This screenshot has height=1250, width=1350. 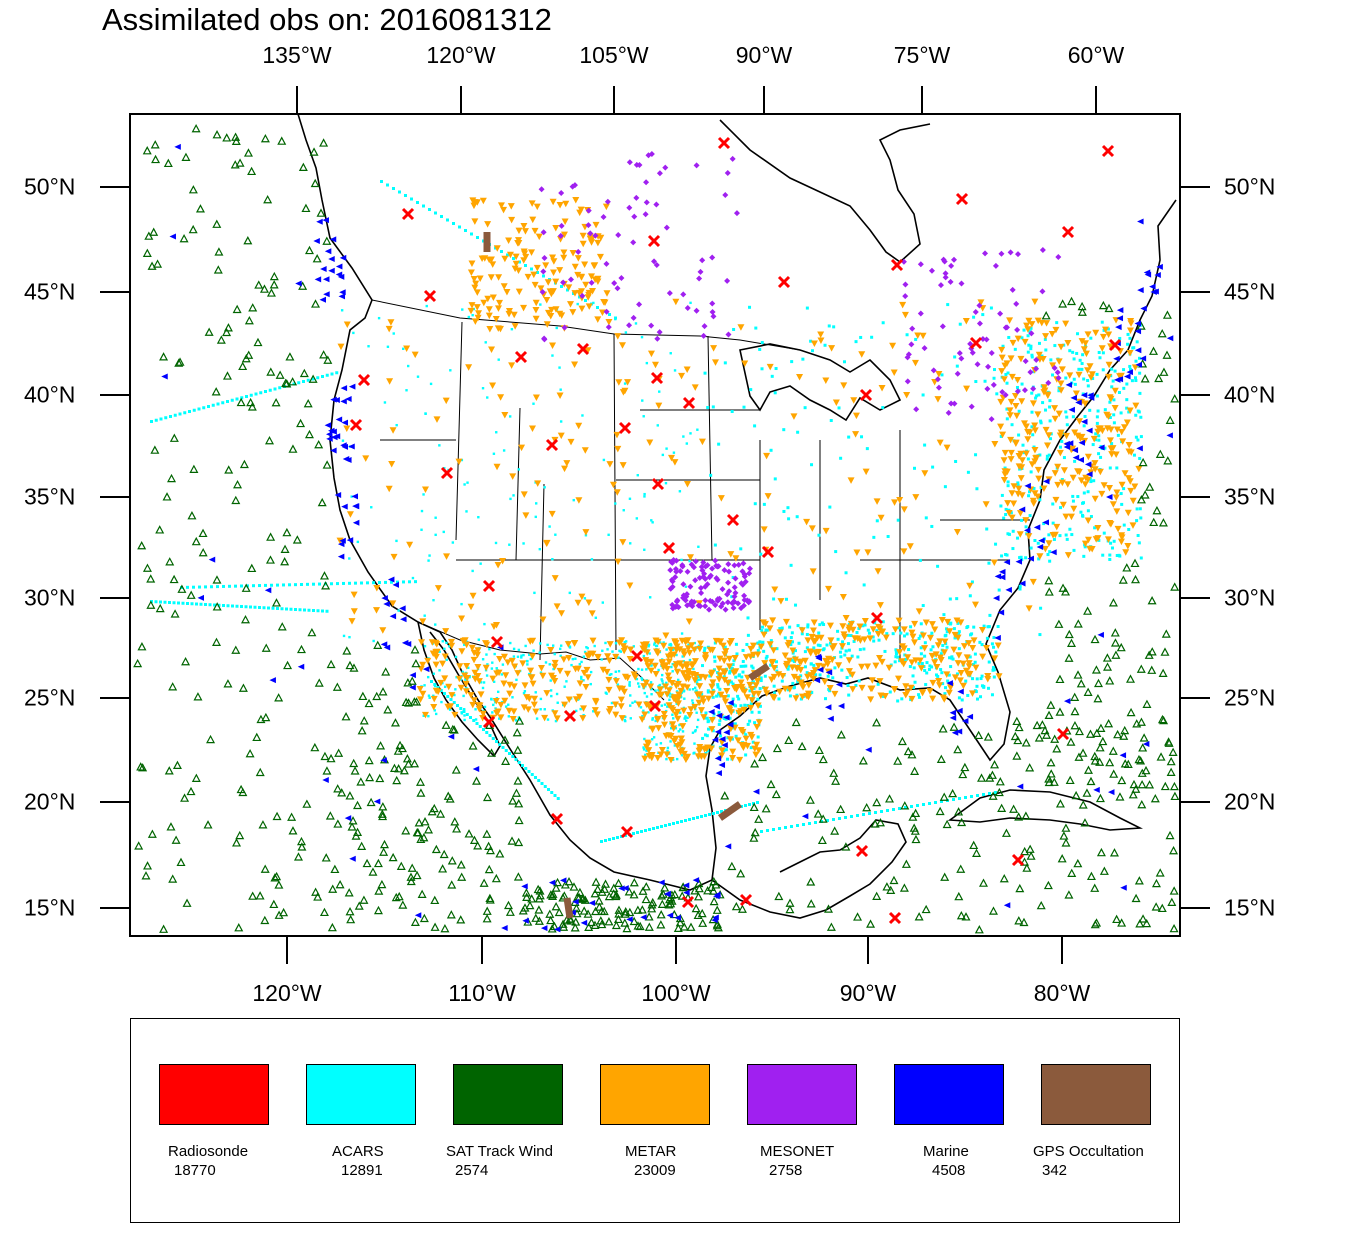 I want to click on radiosonde-x-stroke, so click(x=356, y=425).